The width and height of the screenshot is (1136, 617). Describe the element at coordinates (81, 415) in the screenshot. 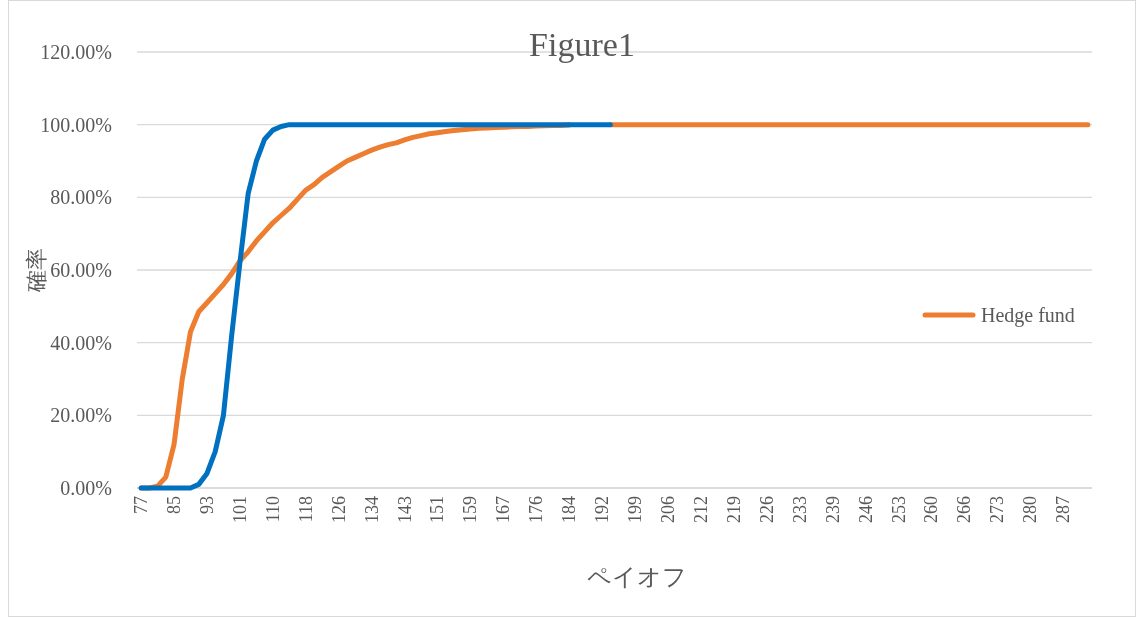

I see `y-tick-label: 20.00%` at that location.